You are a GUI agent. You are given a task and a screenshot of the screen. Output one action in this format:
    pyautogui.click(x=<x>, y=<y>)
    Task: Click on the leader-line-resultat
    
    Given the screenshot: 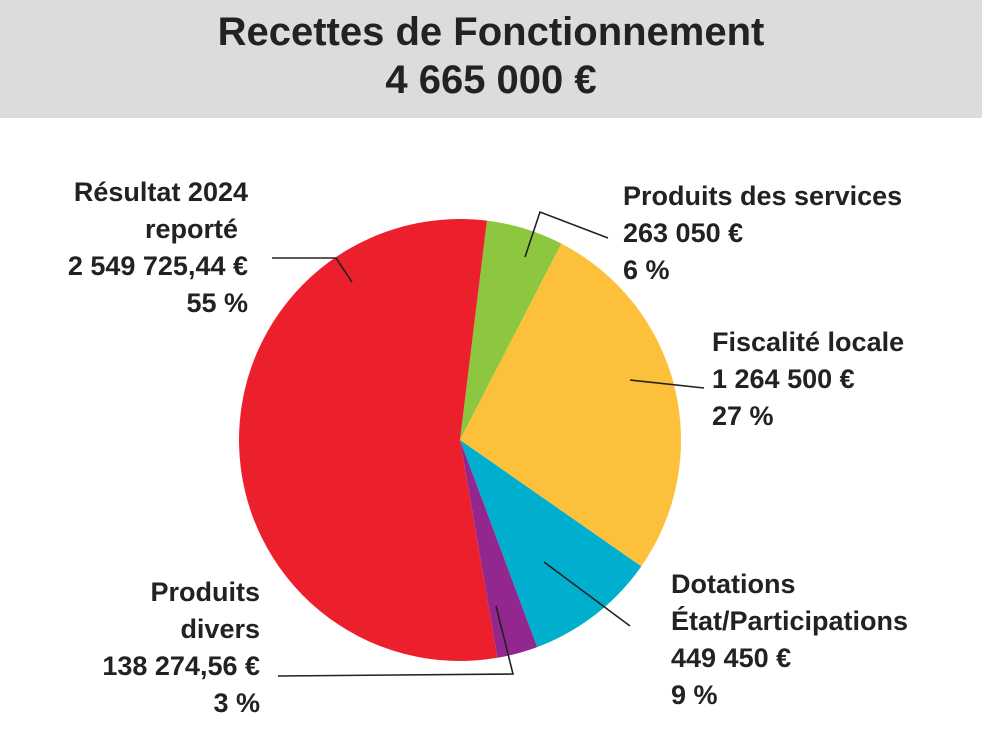 What is the action you would take?
    pyautogui.click(x=312, y=270)
    